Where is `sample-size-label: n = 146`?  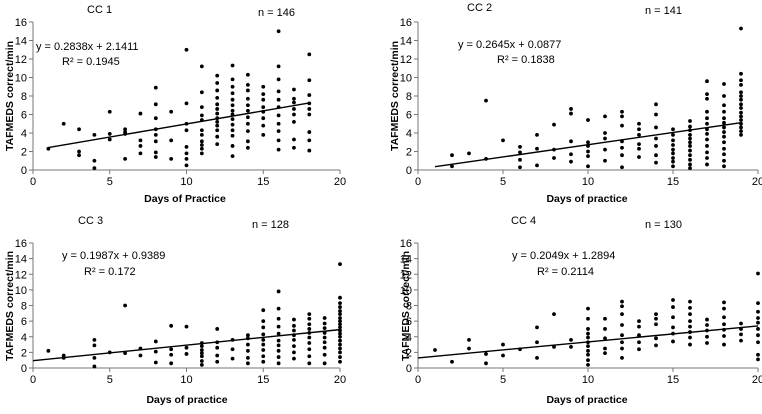
sample-size-label: n = 146 is located at coordinates (276, 13).